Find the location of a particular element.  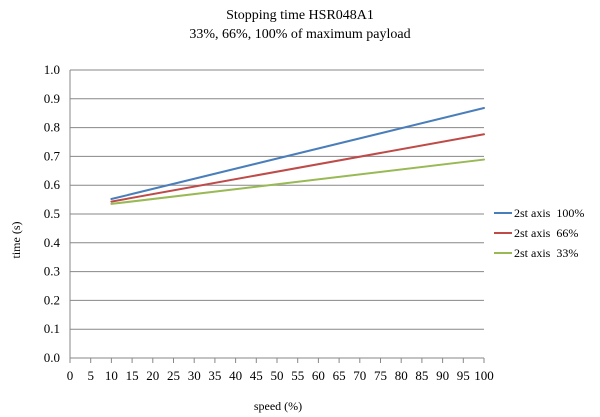

x-tick-label: 25 is located at coordinates (173, 375).